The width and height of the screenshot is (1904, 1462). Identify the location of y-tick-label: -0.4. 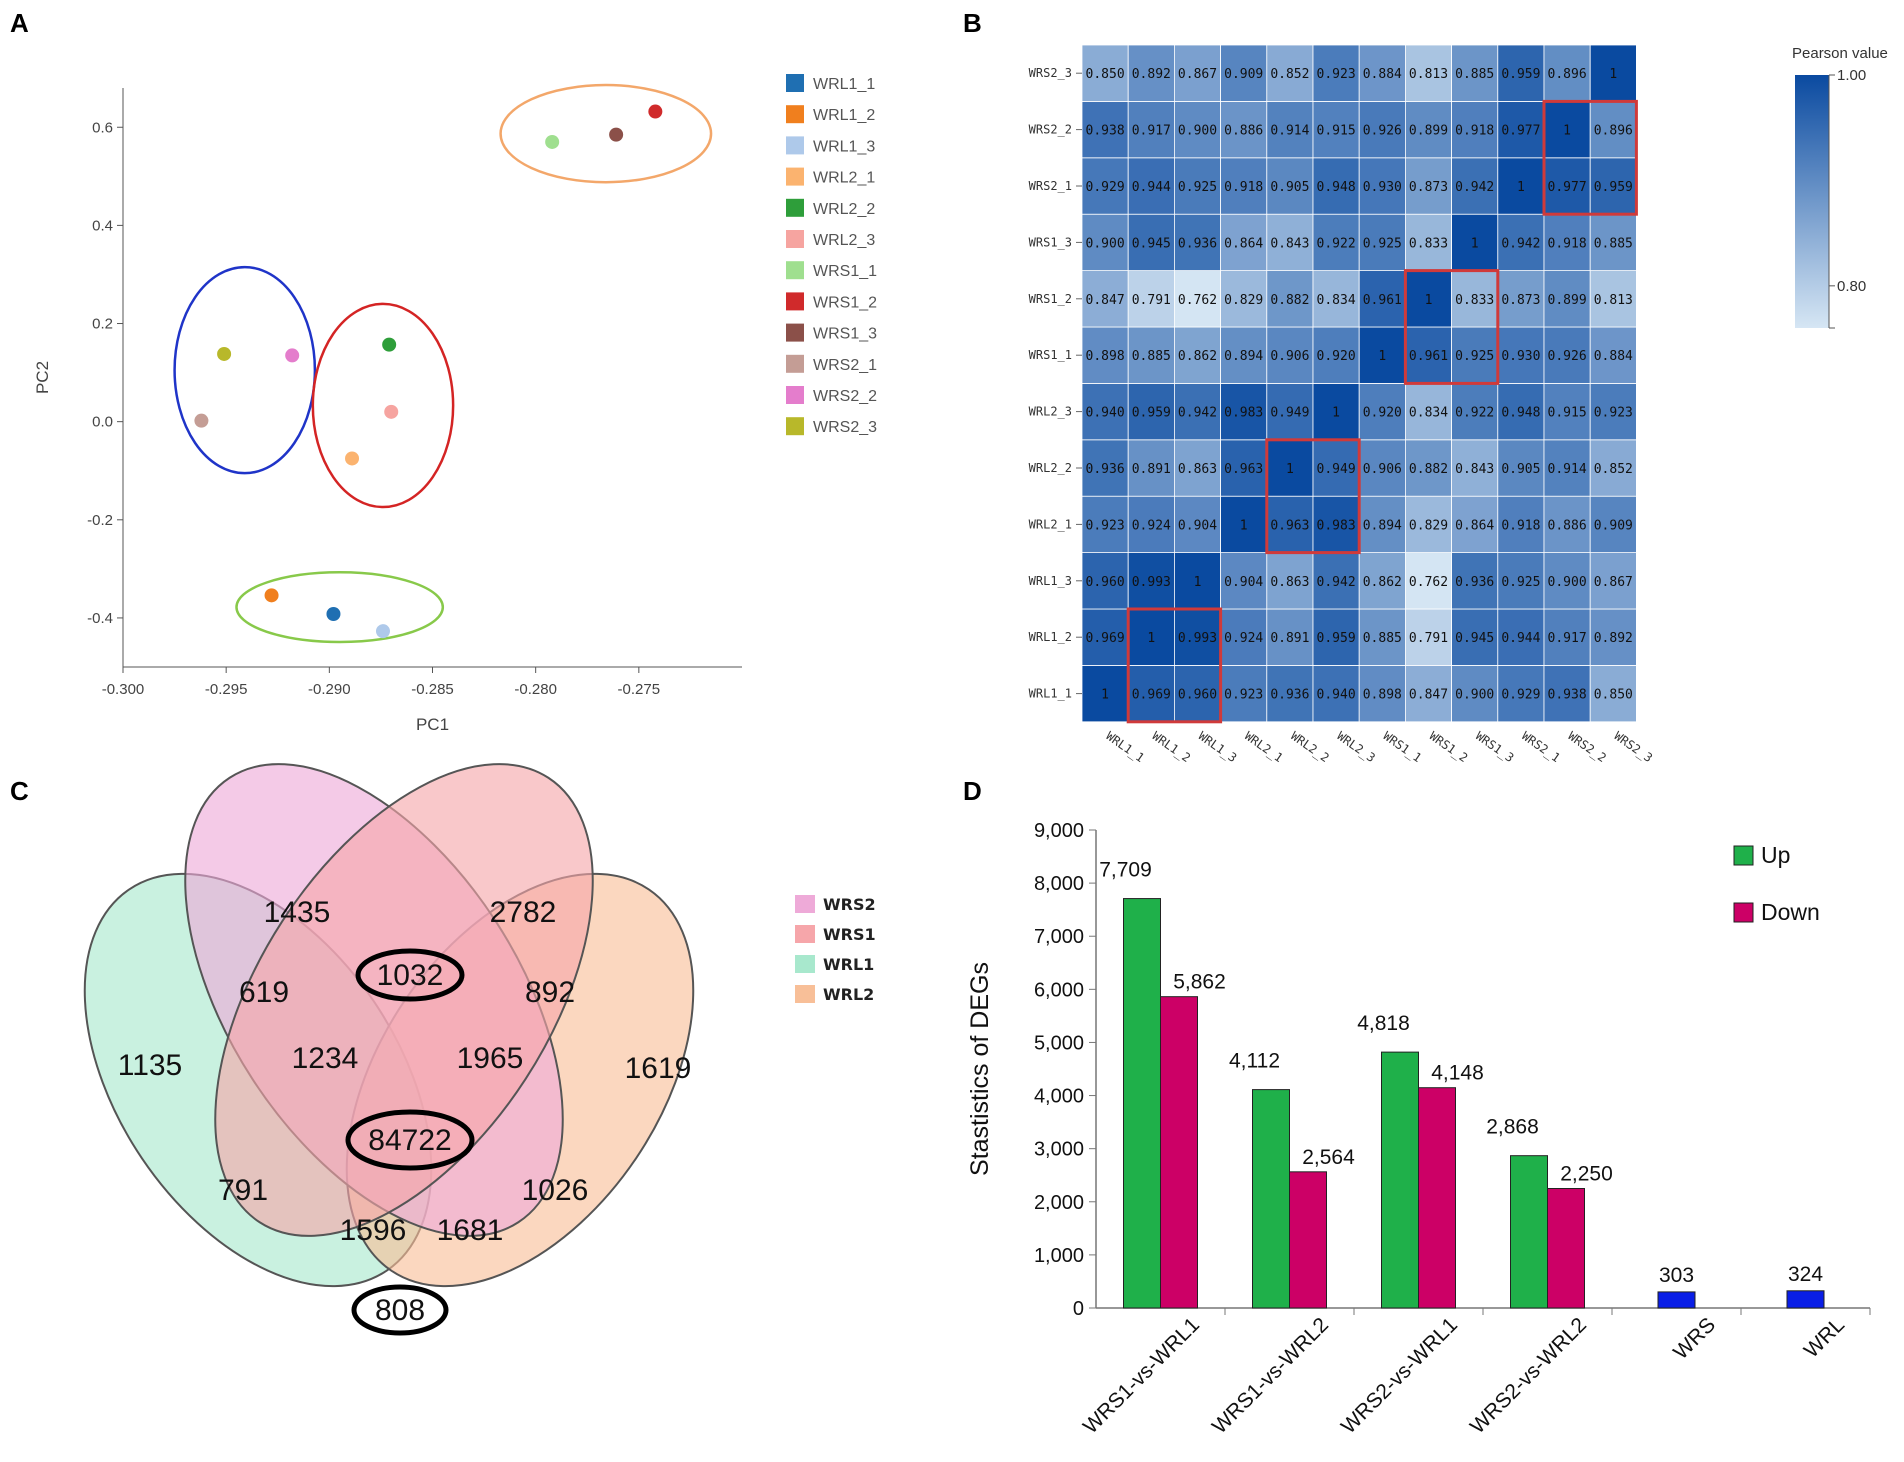
(100, 618).